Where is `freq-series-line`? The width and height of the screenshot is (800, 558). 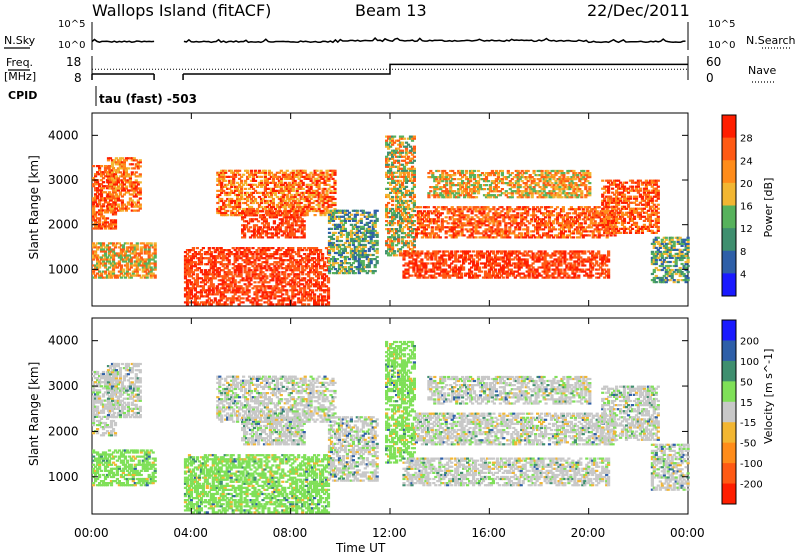 freq-series-line is located at coordinates (390, 72).